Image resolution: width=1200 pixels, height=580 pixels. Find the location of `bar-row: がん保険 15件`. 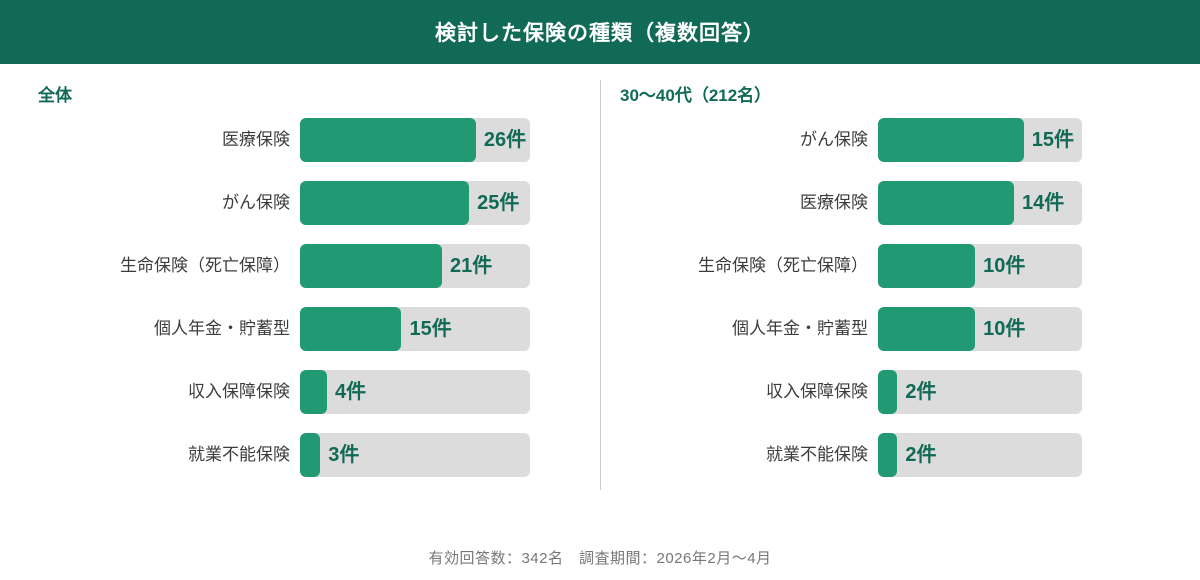

bar-row: がん保険 15件 is located at coordinates (856, 140).